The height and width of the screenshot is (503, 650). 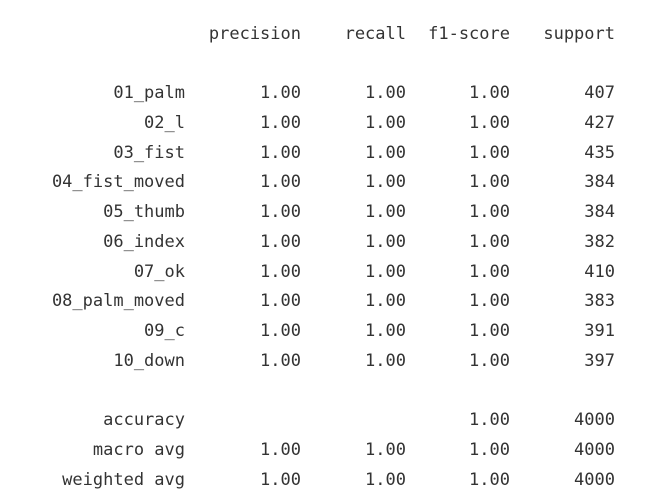 I want to click on row-label: 07_ok, so click(x=159, y=272).